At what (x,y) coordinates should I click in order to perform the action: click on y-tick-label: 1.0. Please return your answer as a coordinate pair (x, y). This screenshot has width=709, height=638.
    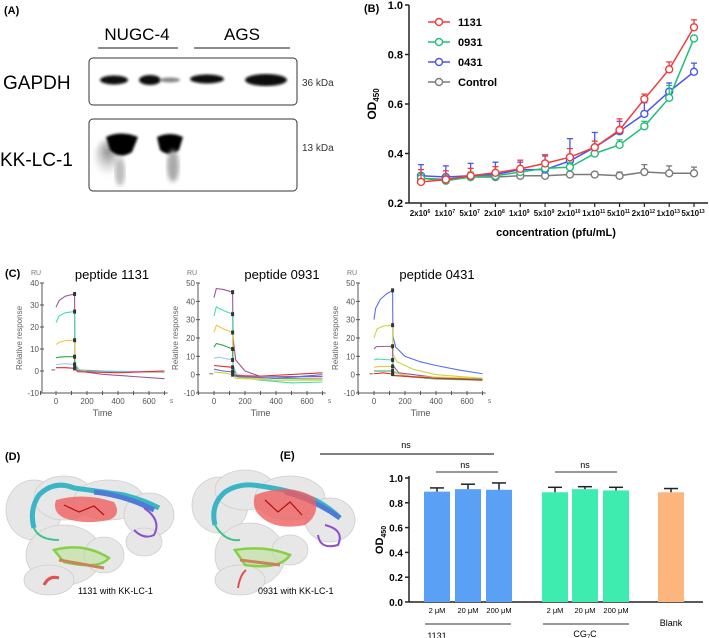
    Looking at the image, I should click on (396, 479).